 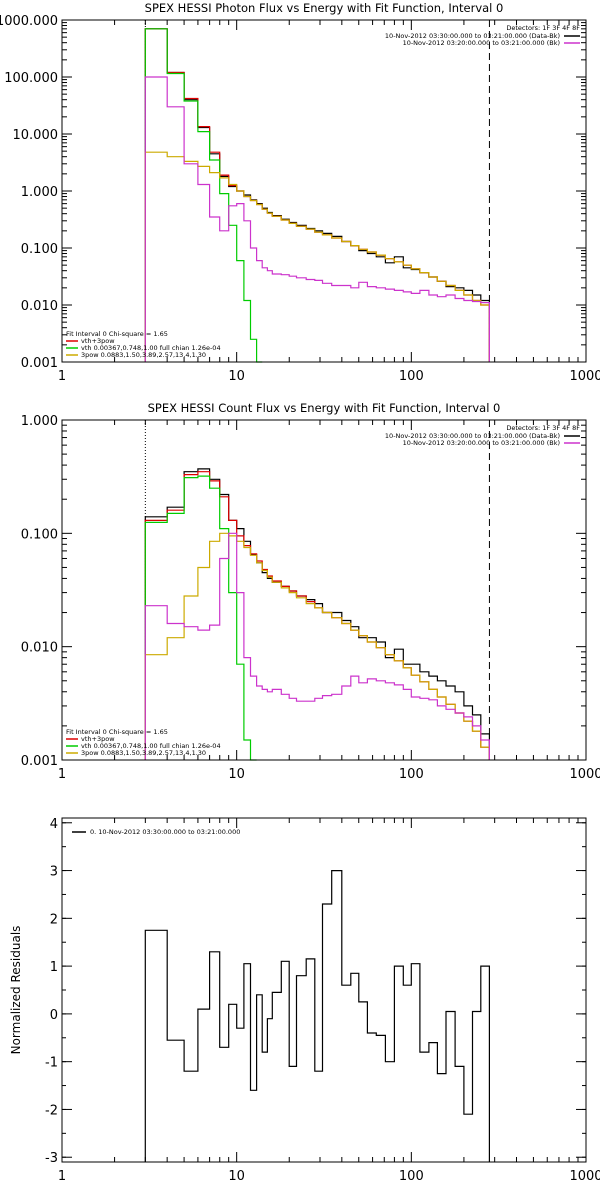 I want to click on y-tick-label: 10.000, so click(x=36, y=135).